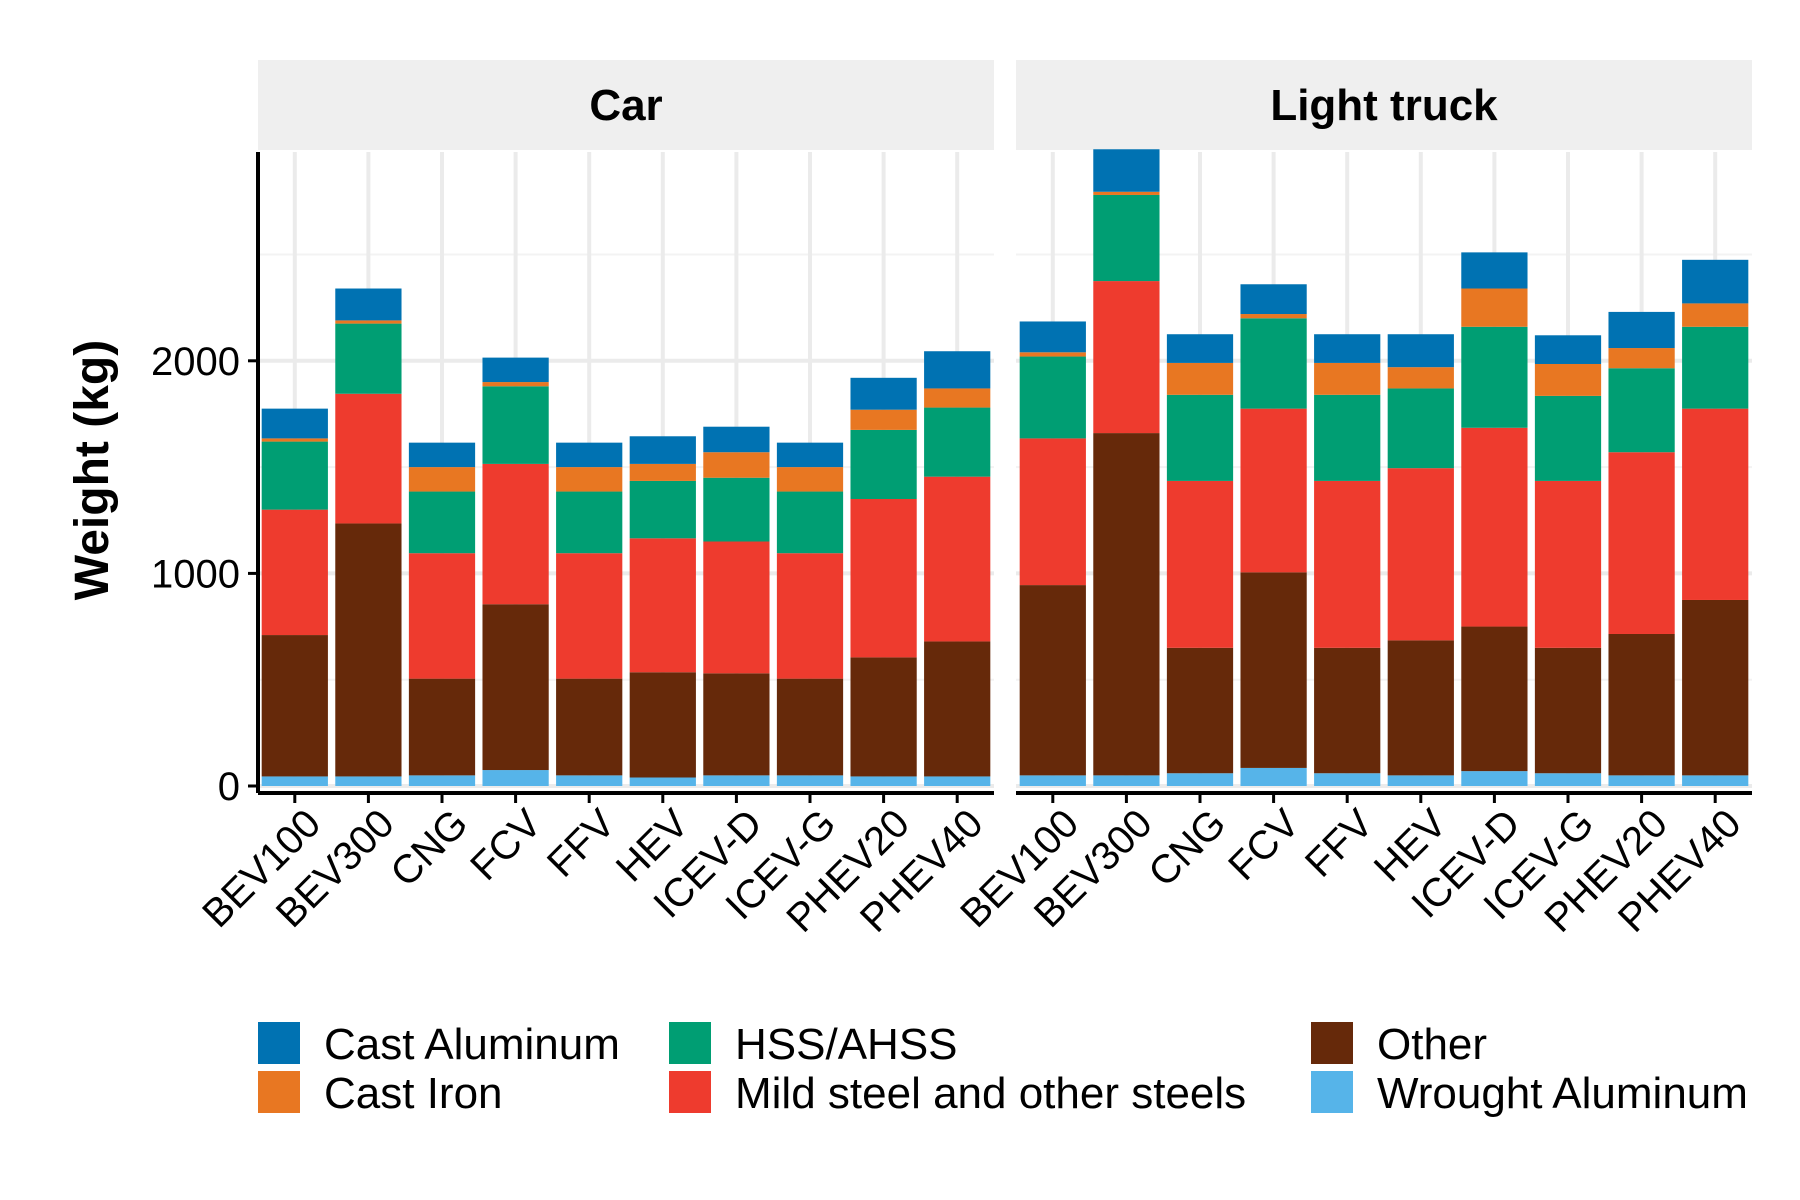 This screenshot has height=1200, width=1800. What do you see at coordinates (957, 1093) in the screenshot?
I see `legend-item-mild-steel-and-other-steels: Mild steel and other steels` at bounding box center [957, 1093].